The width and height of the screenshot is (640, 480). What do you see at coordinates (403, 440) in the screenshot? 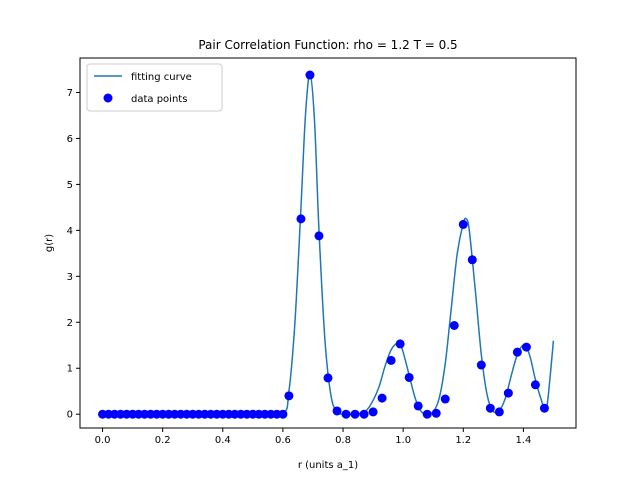
I see `x-tick-label: 1.0` at bounding box center [403, 440].